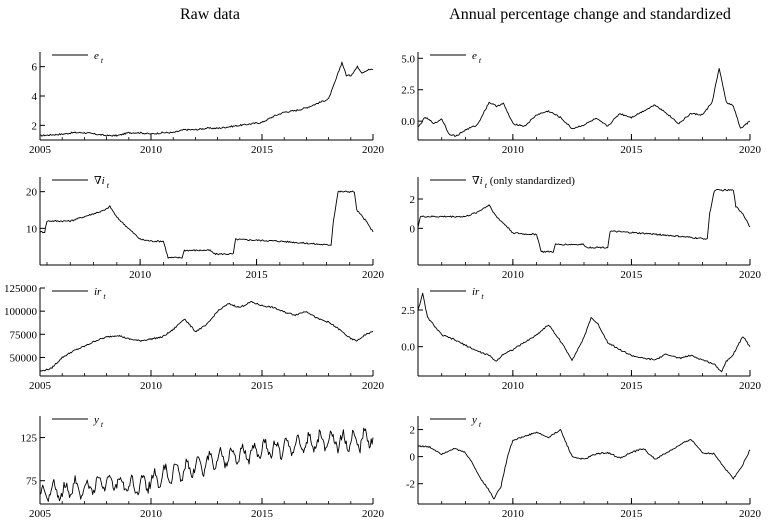 Image resolution: width=770 pixels, height=531 pixels. I want to click on y-tick-label: 20, so click(32, 193).